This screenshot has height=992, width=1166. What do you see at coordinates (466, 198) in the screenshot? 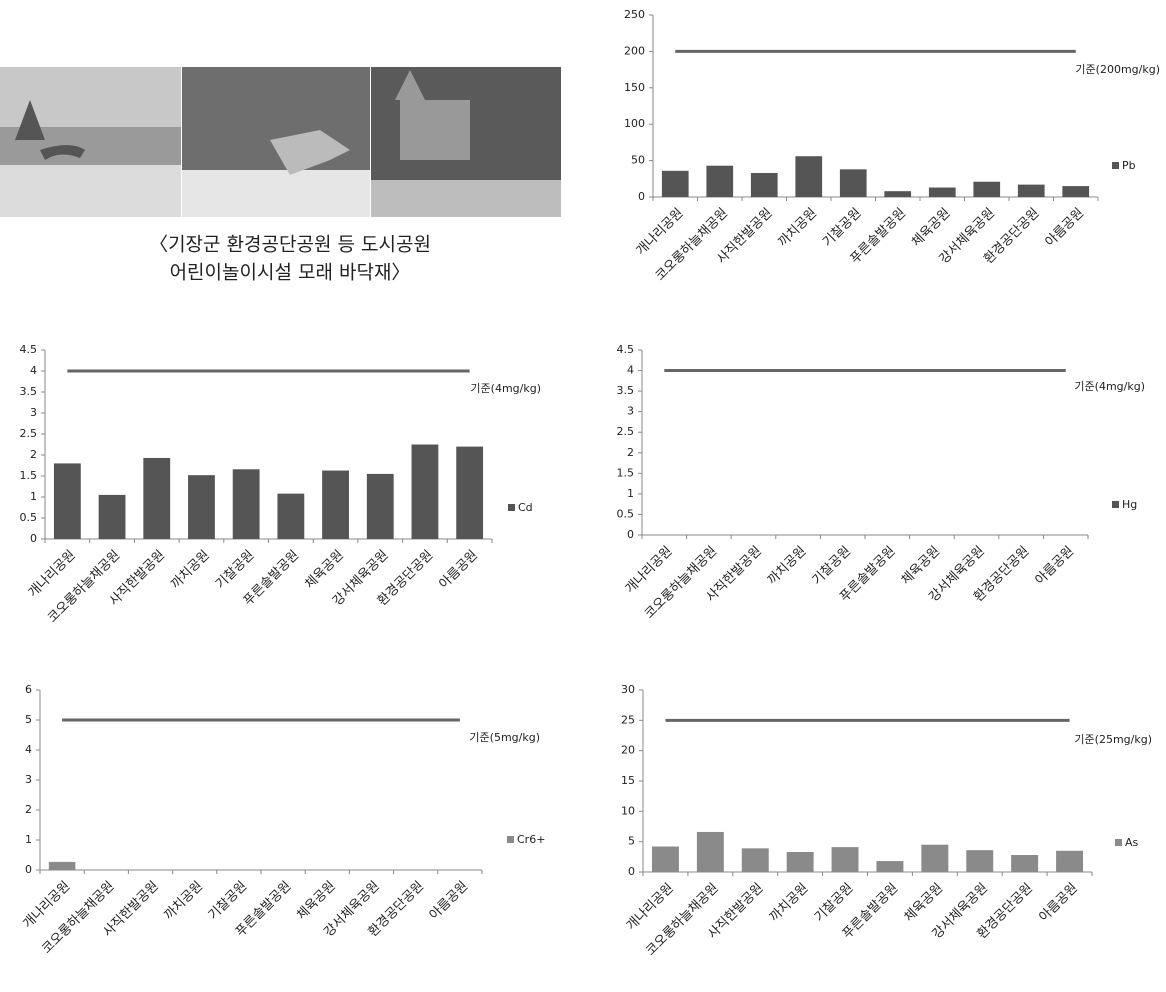
I see `photo-ground` at bounding box center [466, 198].